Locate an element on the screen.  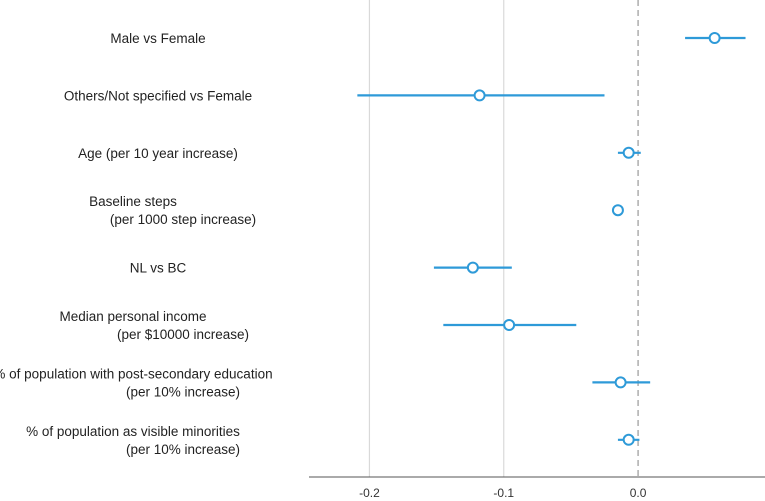
x-tick-label: -0.2 is located at coordinates (369, 493).